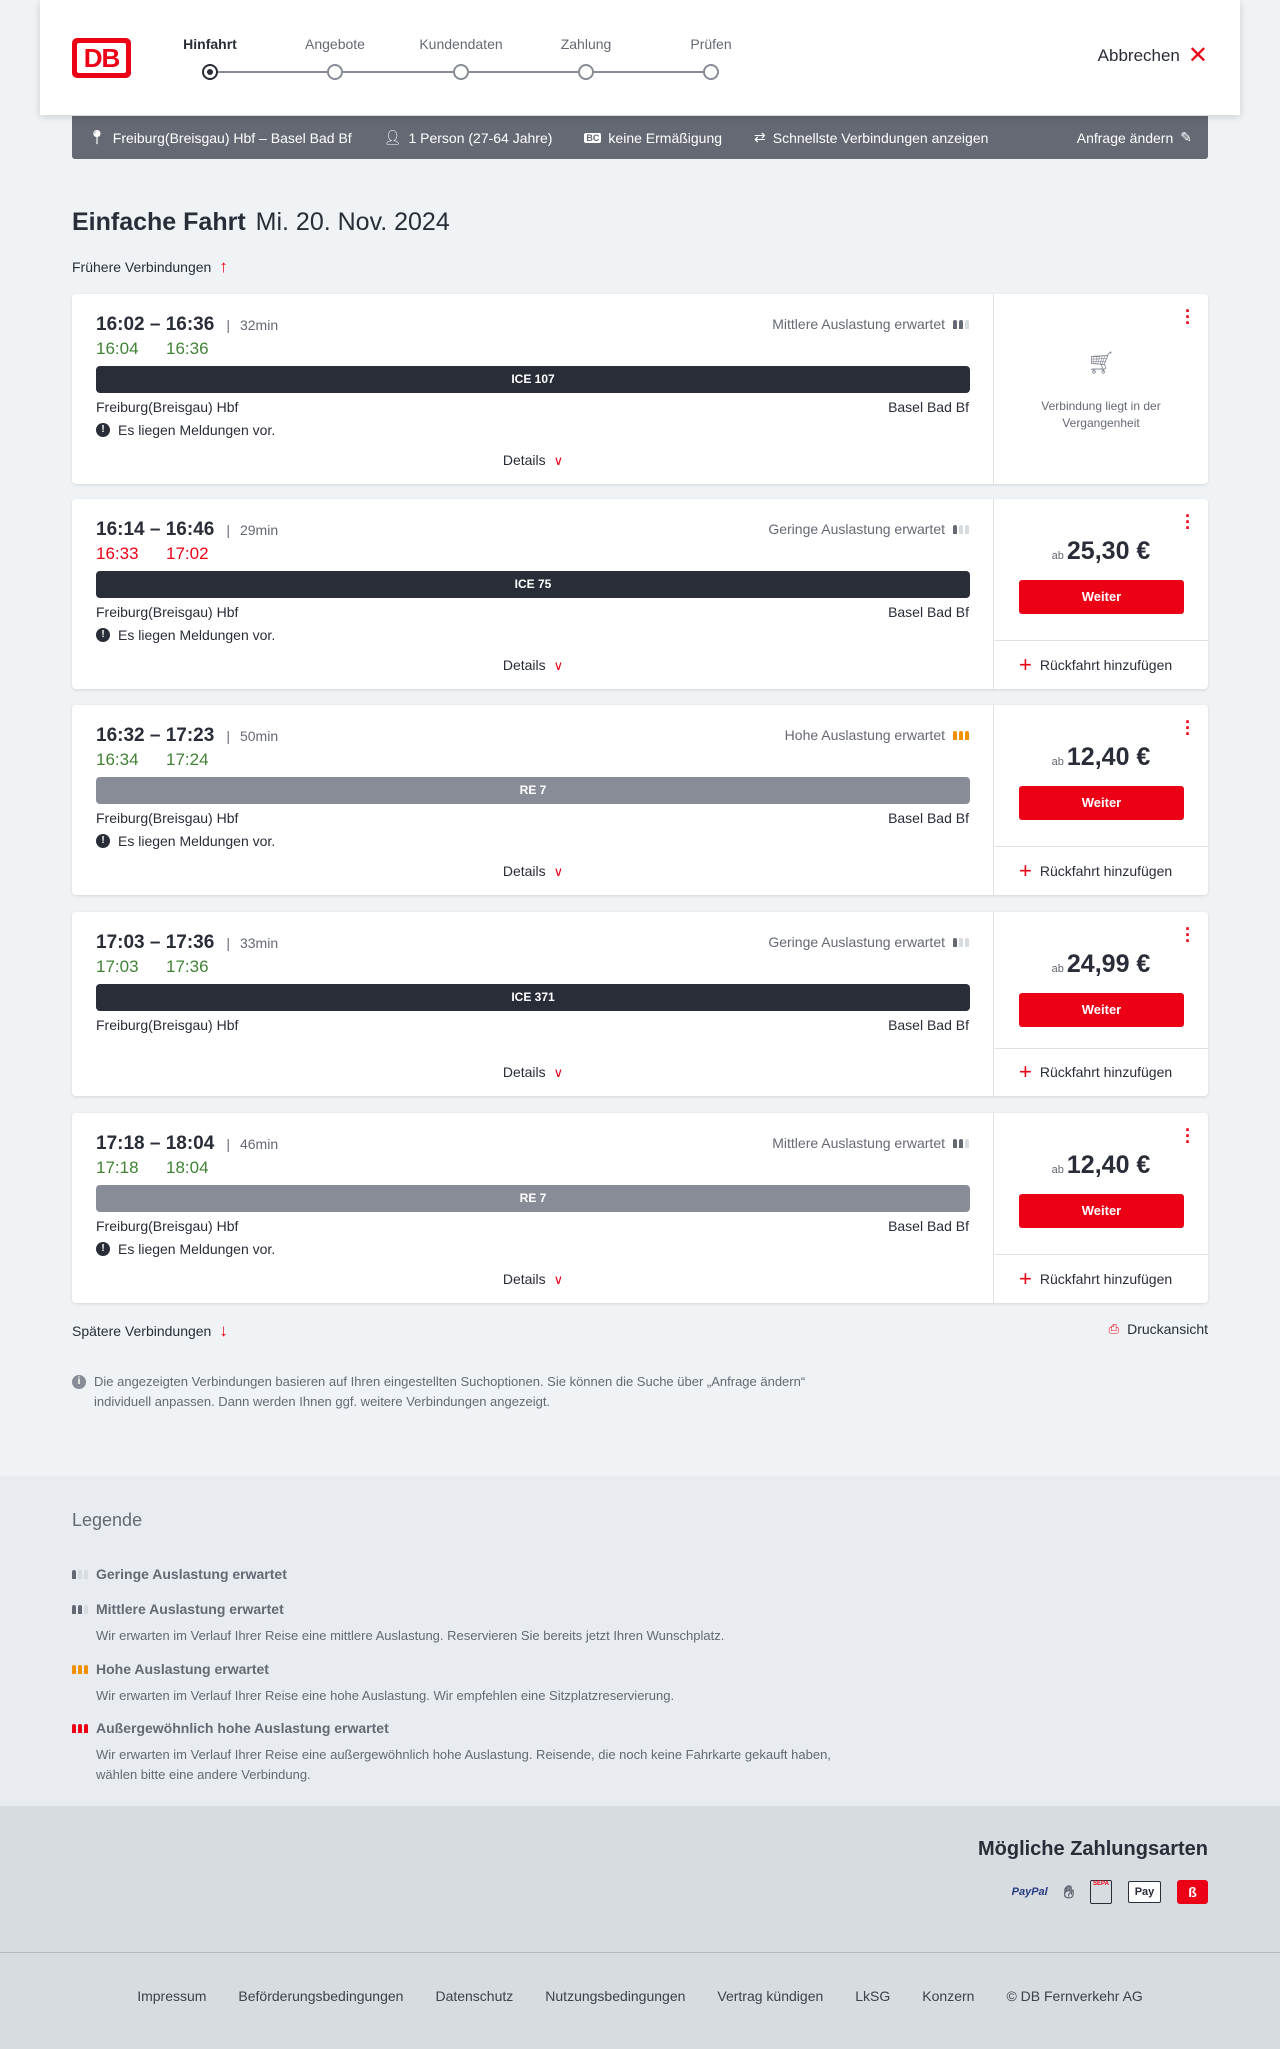 This screenshot has height=2049, width=1280. What do you see at coordinates (770, 1996) in the screenshot?
I see `footer-link: Vertrag kündigen` at bounding box center [770, 1996].